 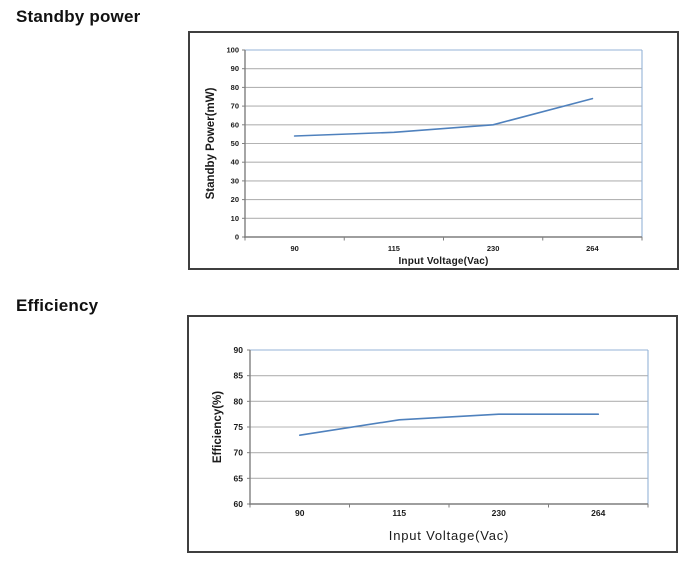 I want to click on y-axis-label: 75, so click(x=239, y=427).